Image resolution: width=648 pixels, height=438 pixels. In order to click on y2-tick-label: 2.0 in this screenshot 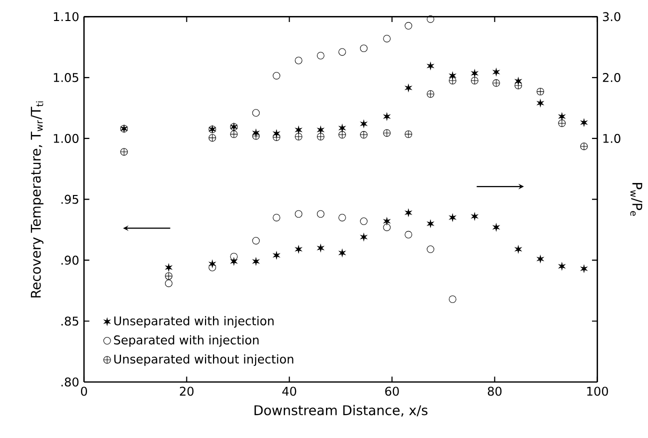, I will do `click(611, 77)`.